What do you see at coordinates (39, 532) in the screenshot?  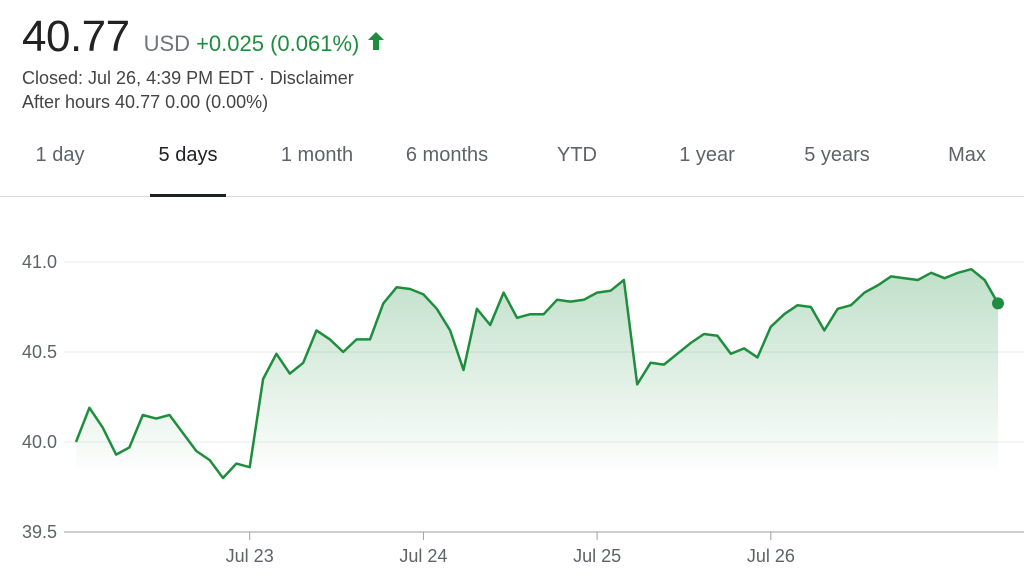 I see `y-tick-label: 39.5` at bounding box center [39, 532].